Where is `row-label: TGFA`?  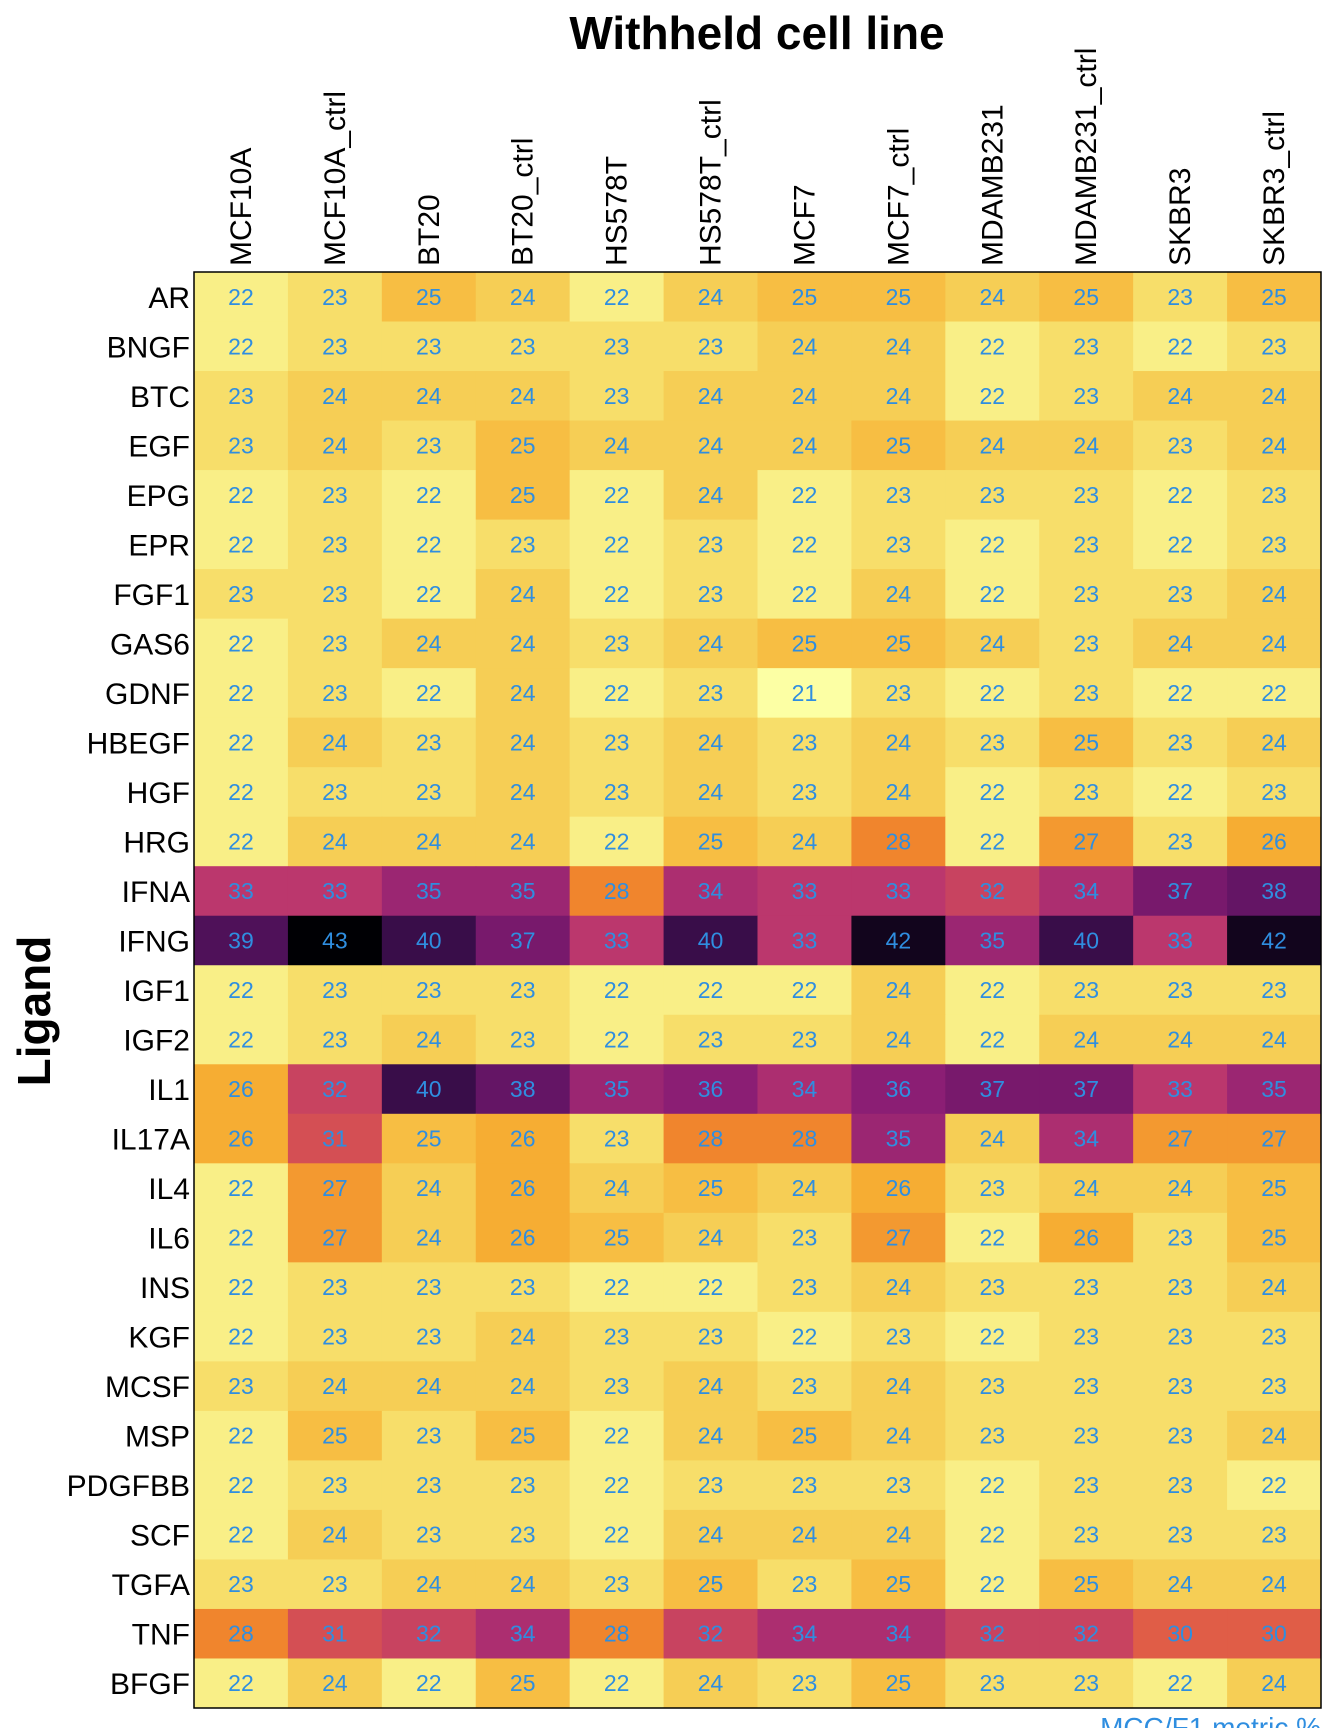
row-label: TGFA is located at coordinates (151, 1585).